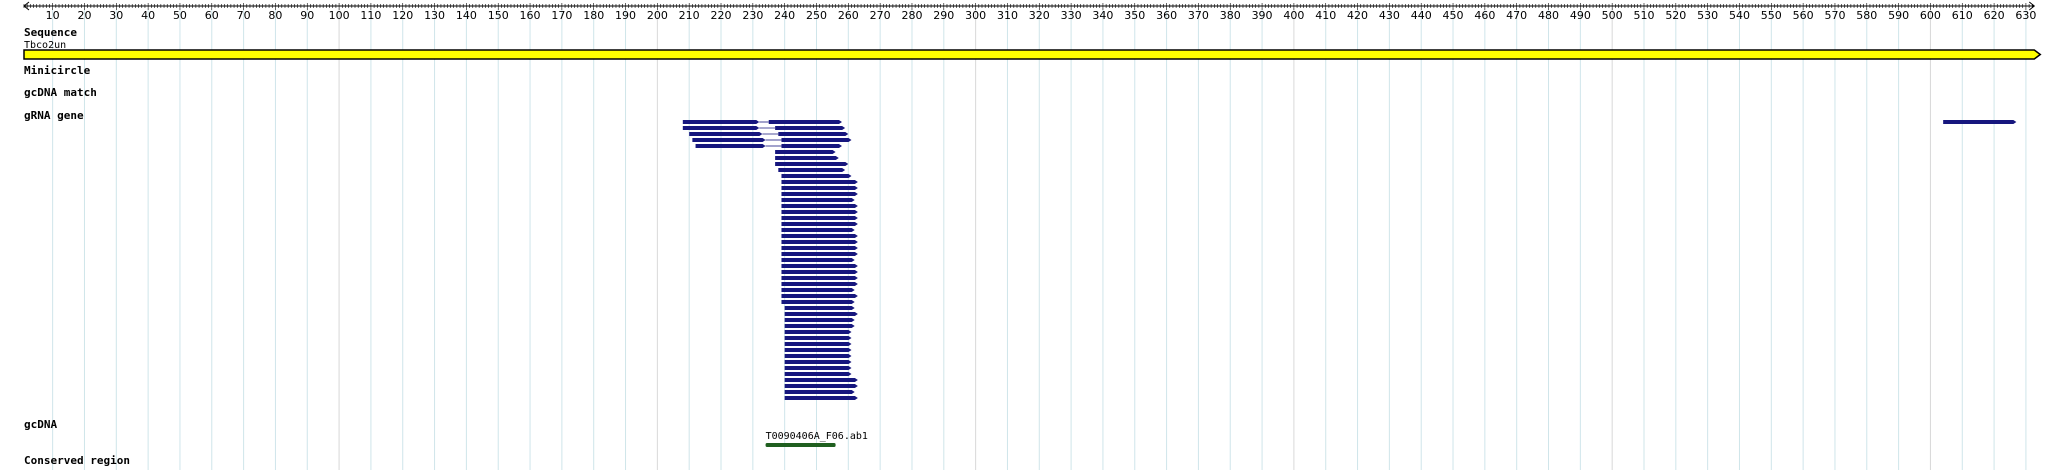 This screenshot has width=2050, height=470. I want to click on sequence-bar, so click(1032, 54).